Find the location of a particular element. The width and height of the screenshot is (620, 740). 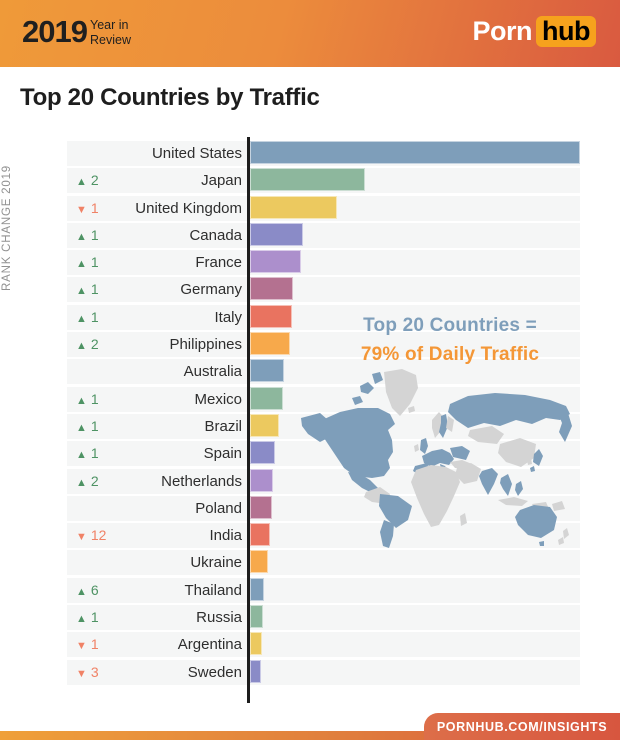

map-korea is located at coordinates (529, 461).